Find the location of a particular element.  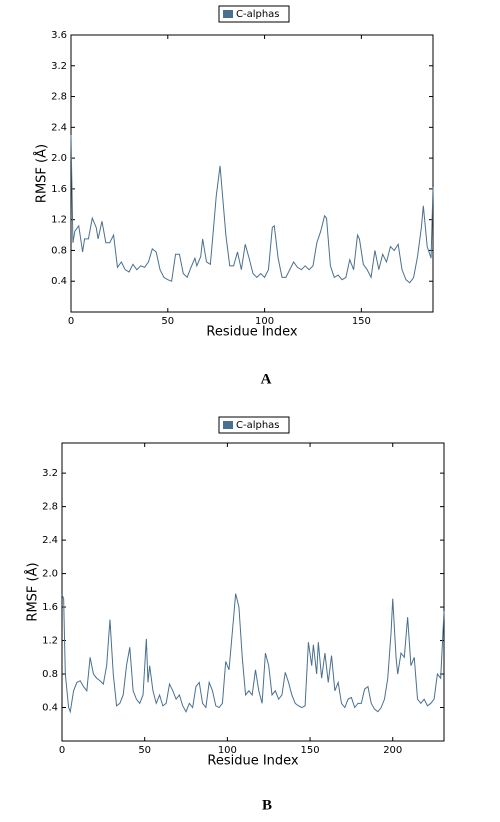

x-tick-label: 200 is located at coordinates (392, 750).